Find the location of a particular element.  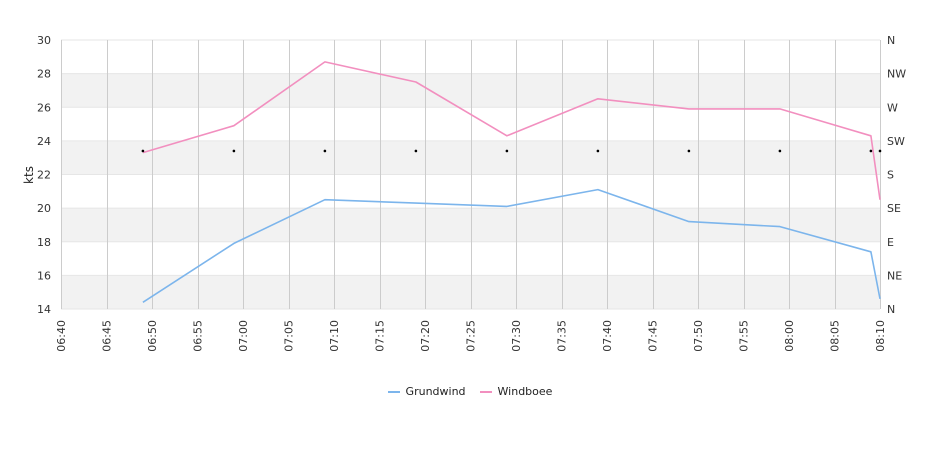

x-tick-label: 08:05 is located at coordinates (835, 336).